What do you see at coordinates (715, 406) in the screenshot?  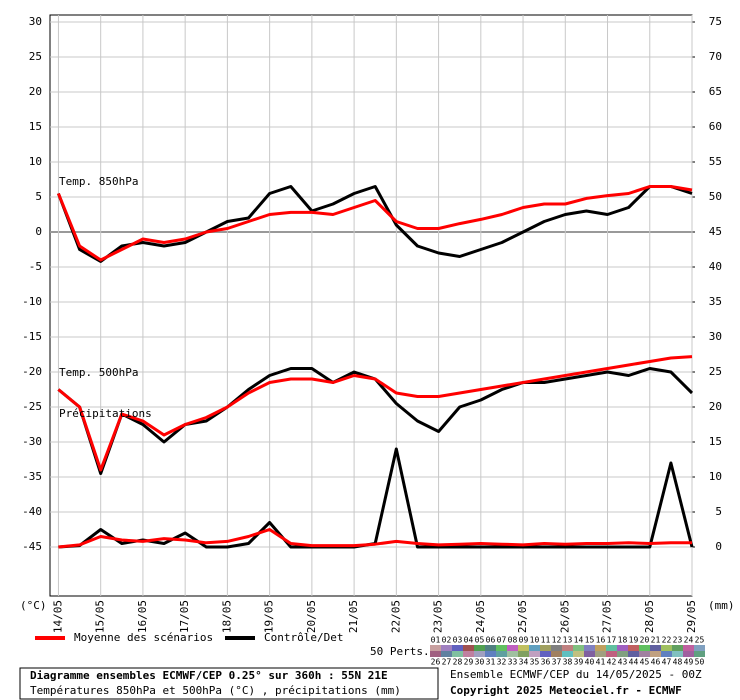 I see `y2-tick-label: 20` at bounding box center [715, 406].